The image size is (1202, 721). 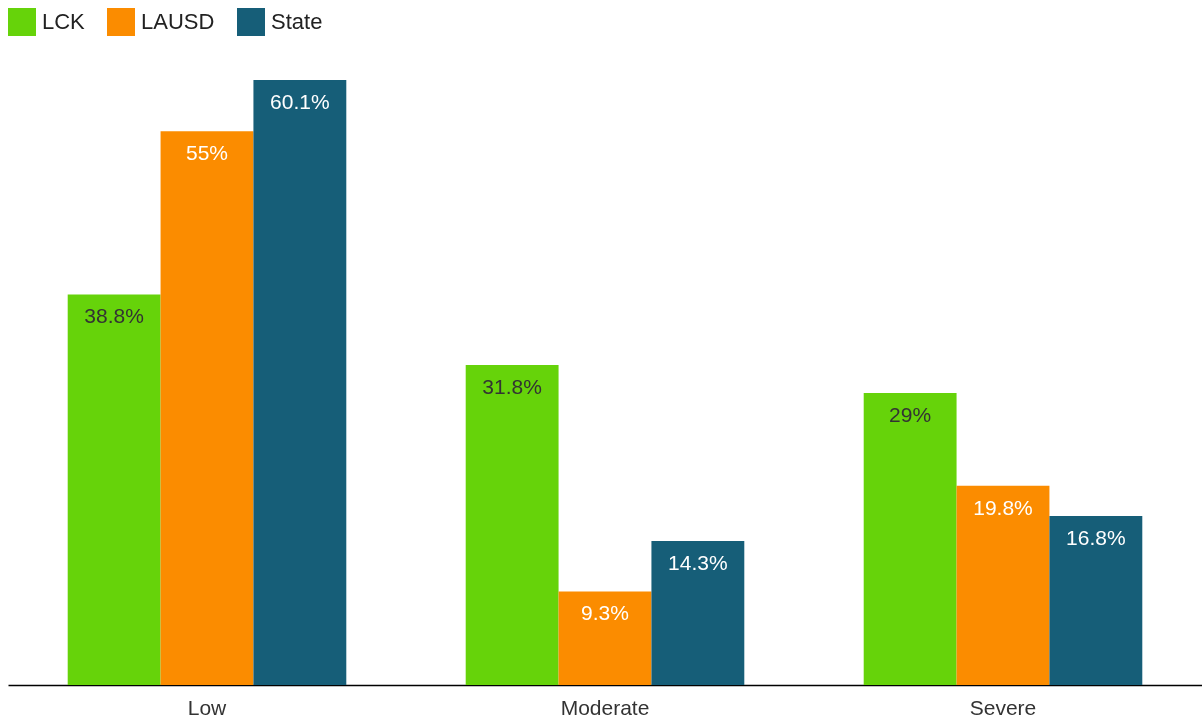 I want to click on data-label: 29%, so click(x=910, y=415).